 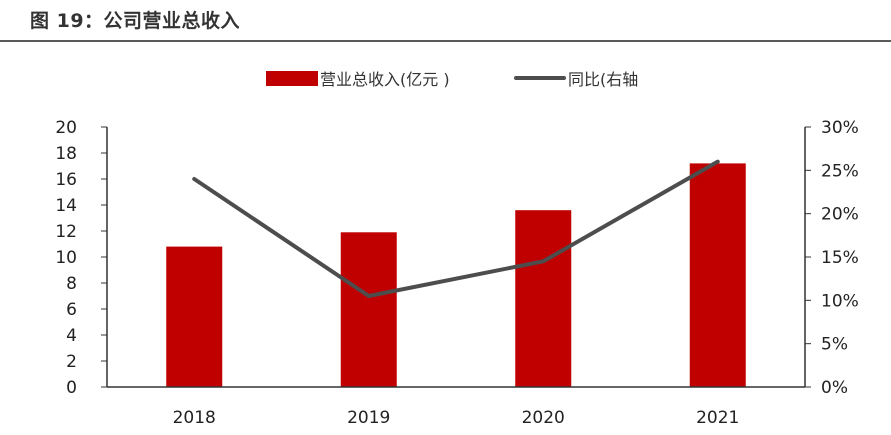 What do you see at coordinates (66, 154) in the screenshot?
I see `y-left-tick-label-18: 18` at bounding box center [66, 154].